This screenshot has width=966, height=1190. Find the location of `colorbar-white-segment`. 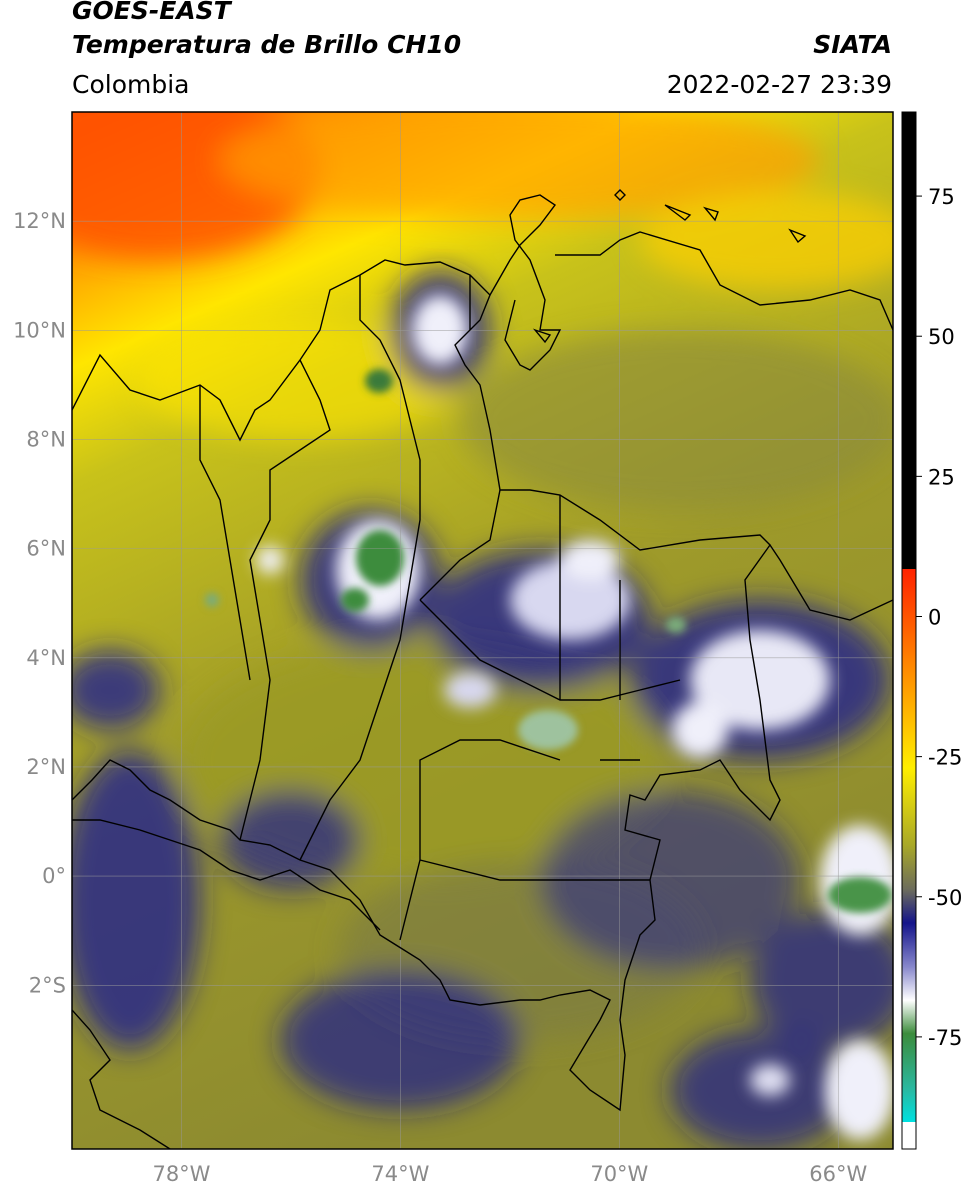

colorbar-white-segment is located at coordinates (909, 1135).